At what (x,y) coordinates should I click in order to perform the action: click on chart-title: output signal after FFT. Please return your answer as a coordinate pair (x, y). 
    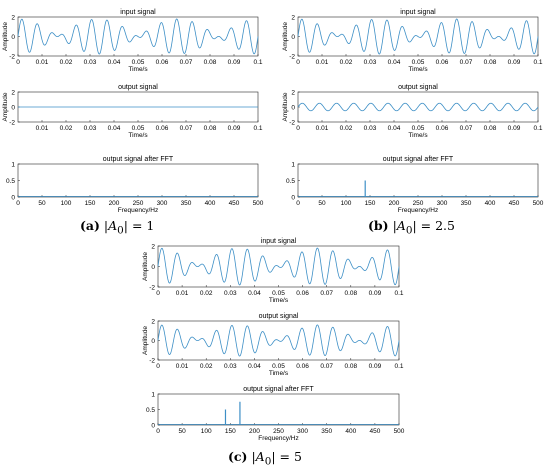
    Looking at the image, I should click on (418, 159).